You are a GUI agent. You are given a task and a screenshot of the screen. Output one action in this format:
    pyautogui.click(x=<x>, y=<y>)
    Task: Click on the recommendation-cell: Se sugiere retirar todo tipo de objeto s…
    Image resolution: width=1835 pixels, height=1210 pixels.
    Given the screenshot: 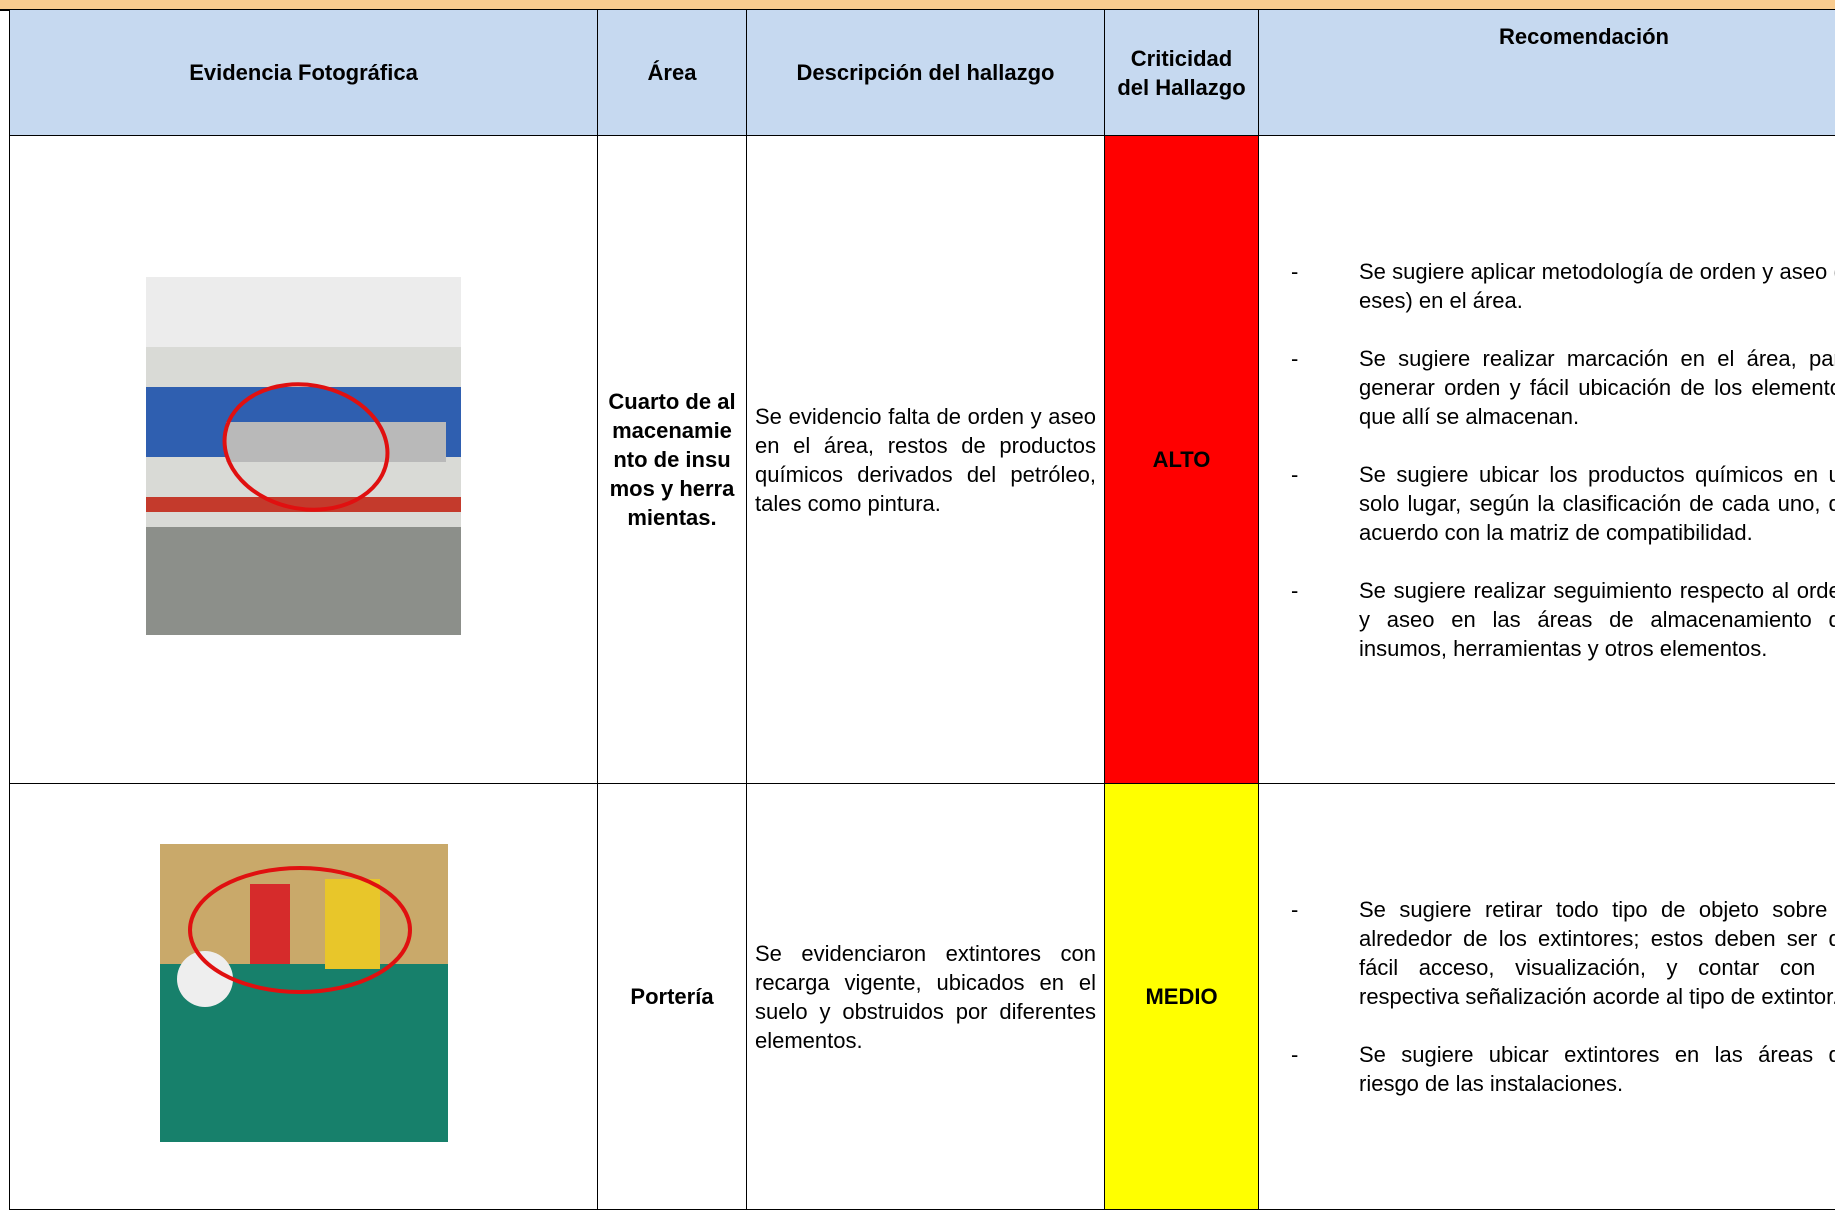 What is the action you would take?
    pyautogui.click(x=1547, y=997)
    